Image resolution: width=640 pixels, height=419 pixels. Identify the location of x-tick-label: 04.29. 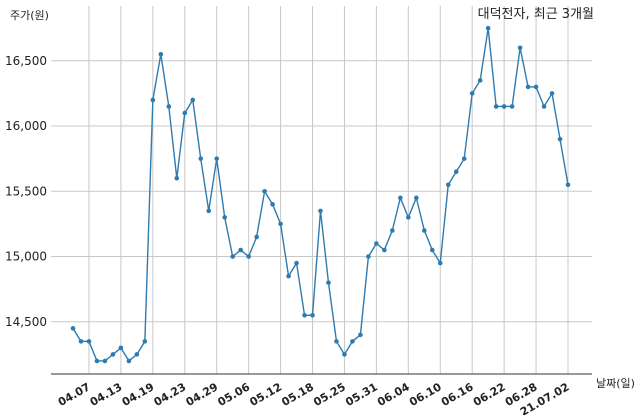
(202, 394).